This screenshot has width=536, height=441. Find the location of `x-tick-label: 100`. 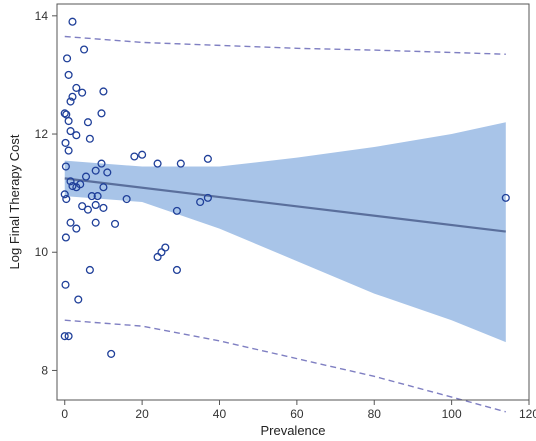

x-tick-label: 100 is located at coordinates (452, 414).